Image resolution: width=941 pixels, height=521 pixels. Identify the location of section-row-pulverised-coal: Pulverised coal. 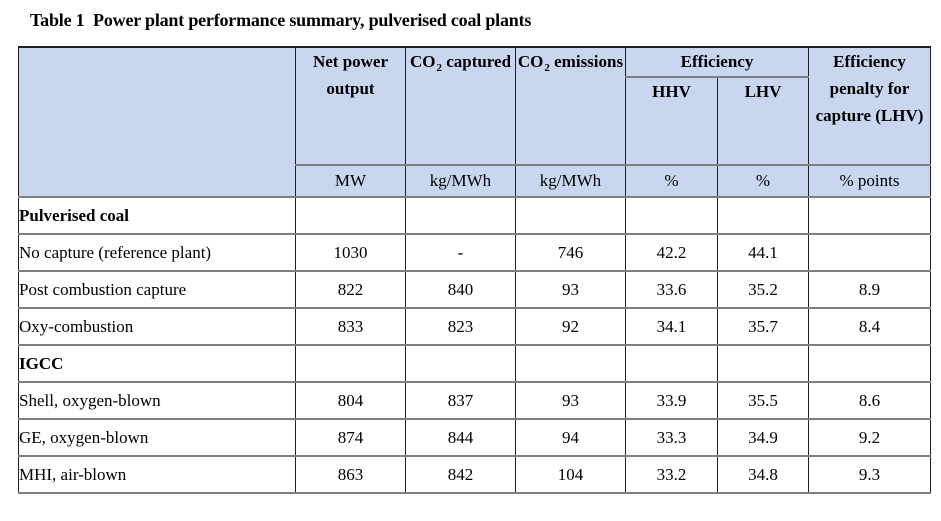
(475, 215).